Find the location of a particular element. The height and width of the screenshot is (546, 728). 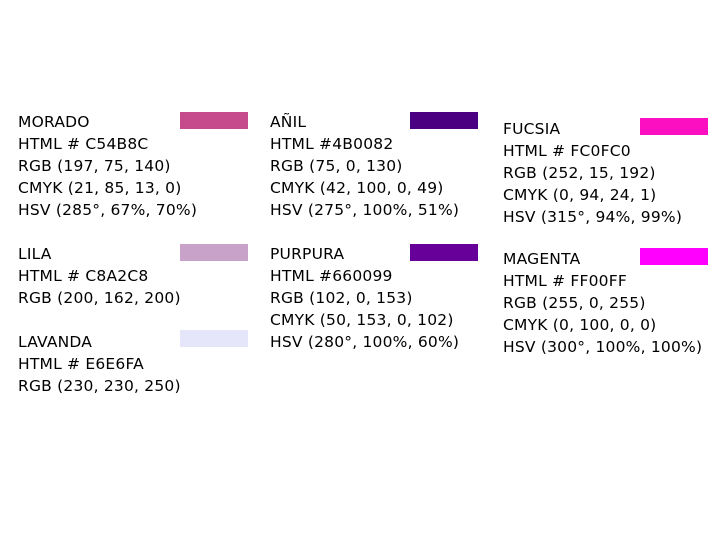

color-html-code: HTML #660099 is located at coordinates (331, 276).